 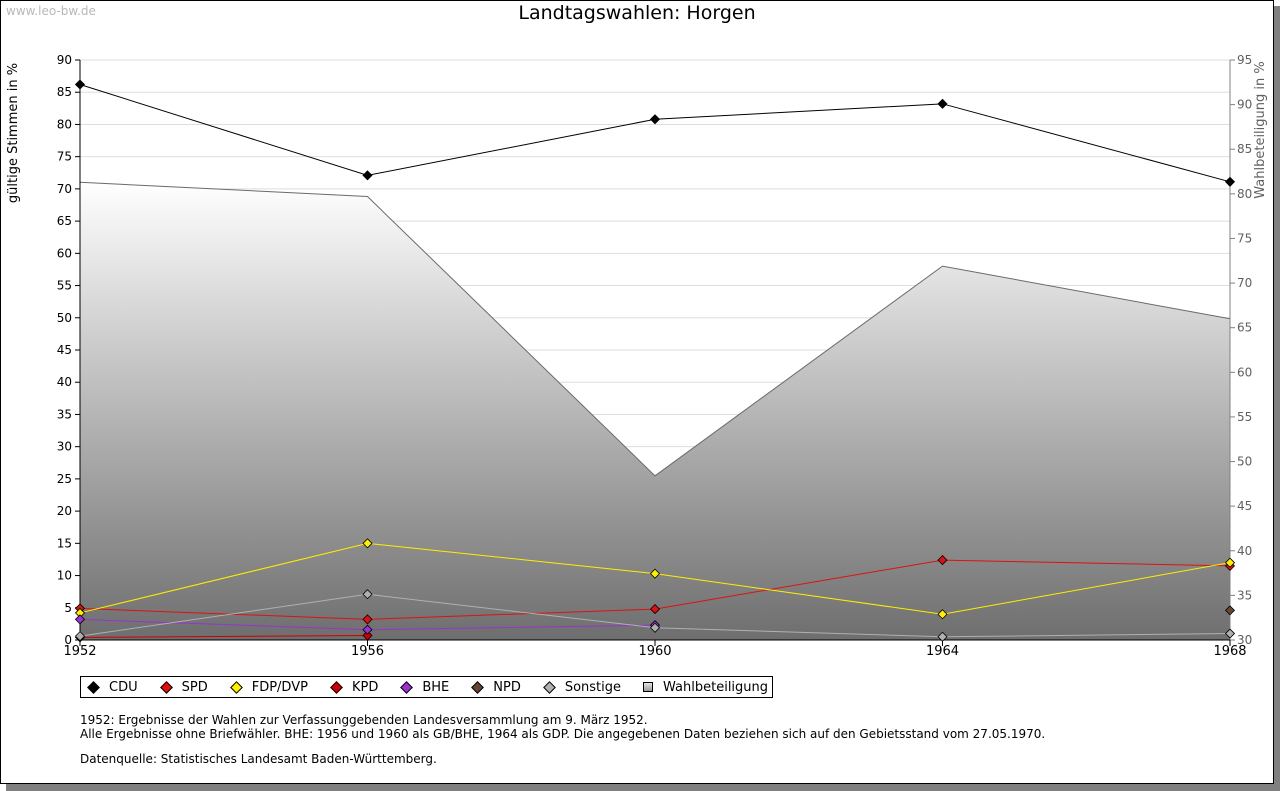 What do you see at coordinates (123, 687) in the screenshot?
I see `legend-label: CDU` at bounding box center [123, 687].